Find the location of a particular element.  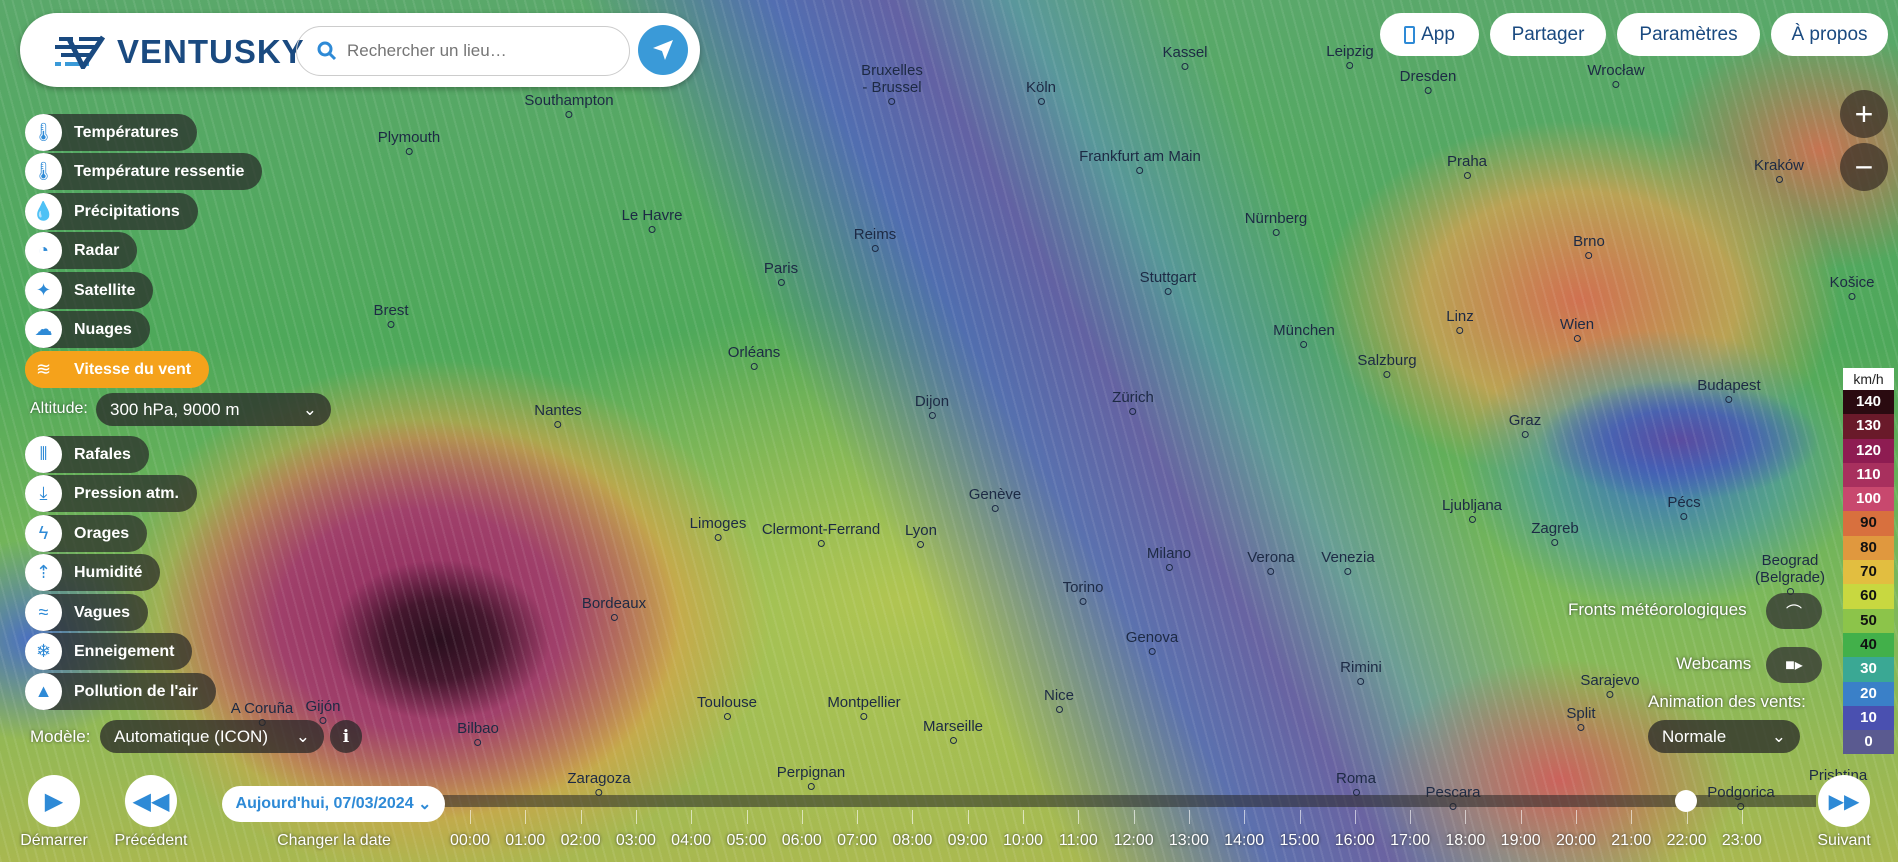

city-label: Limoges is located at coordinates (718, 528).